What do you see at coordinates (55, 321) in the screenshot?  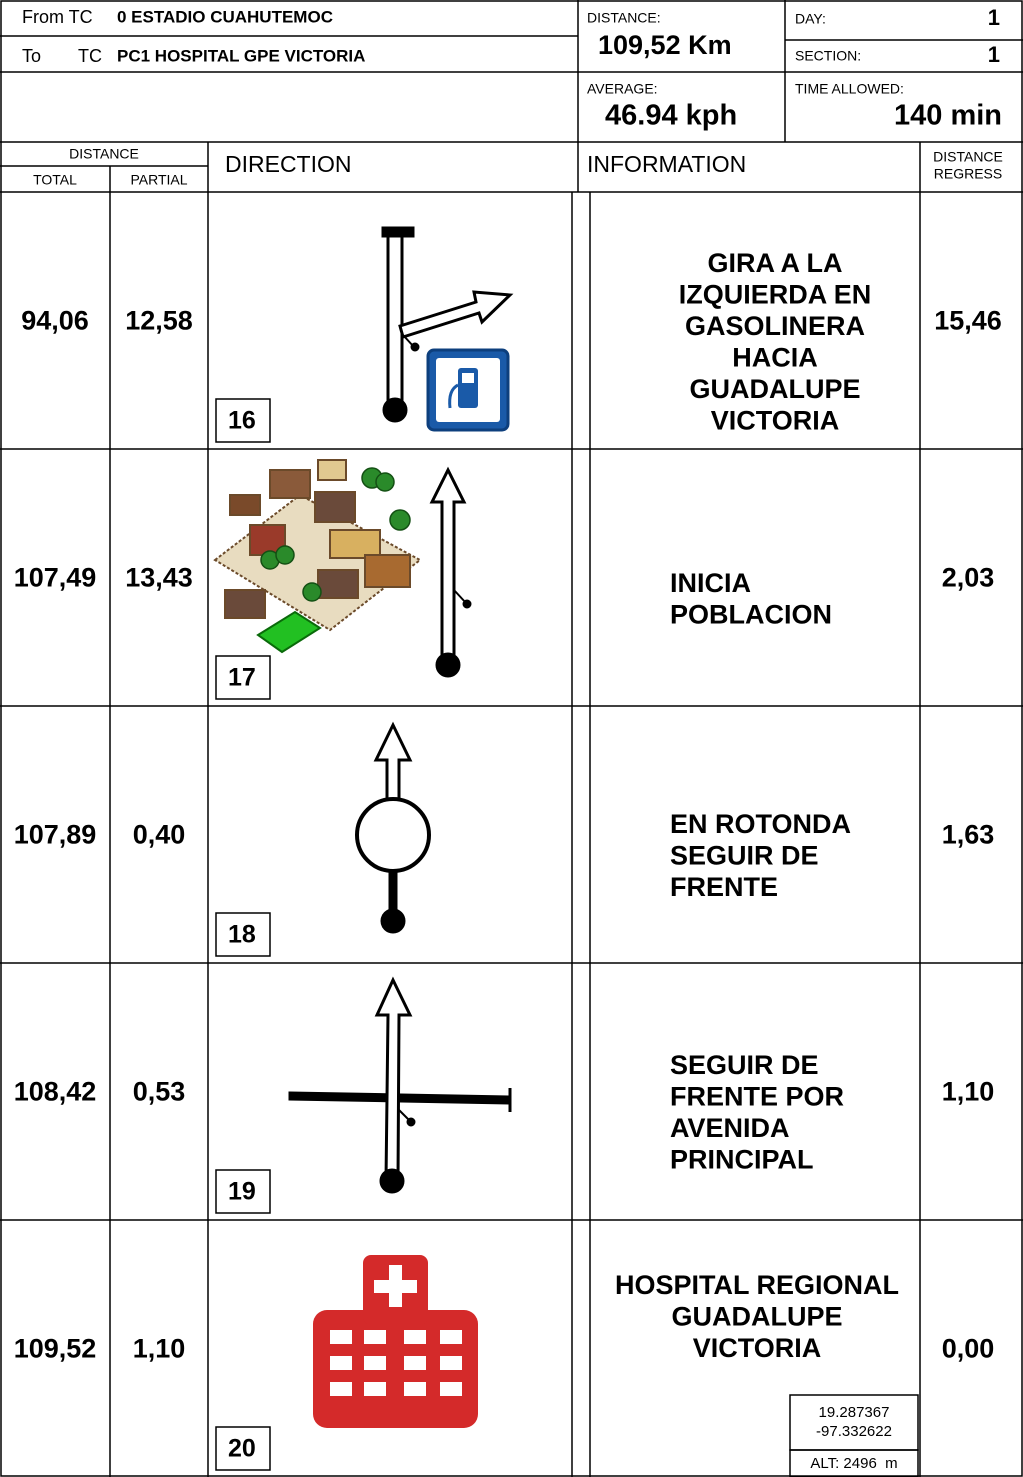 I see `total-distance: 94,06` at bounding box center [55, 321].